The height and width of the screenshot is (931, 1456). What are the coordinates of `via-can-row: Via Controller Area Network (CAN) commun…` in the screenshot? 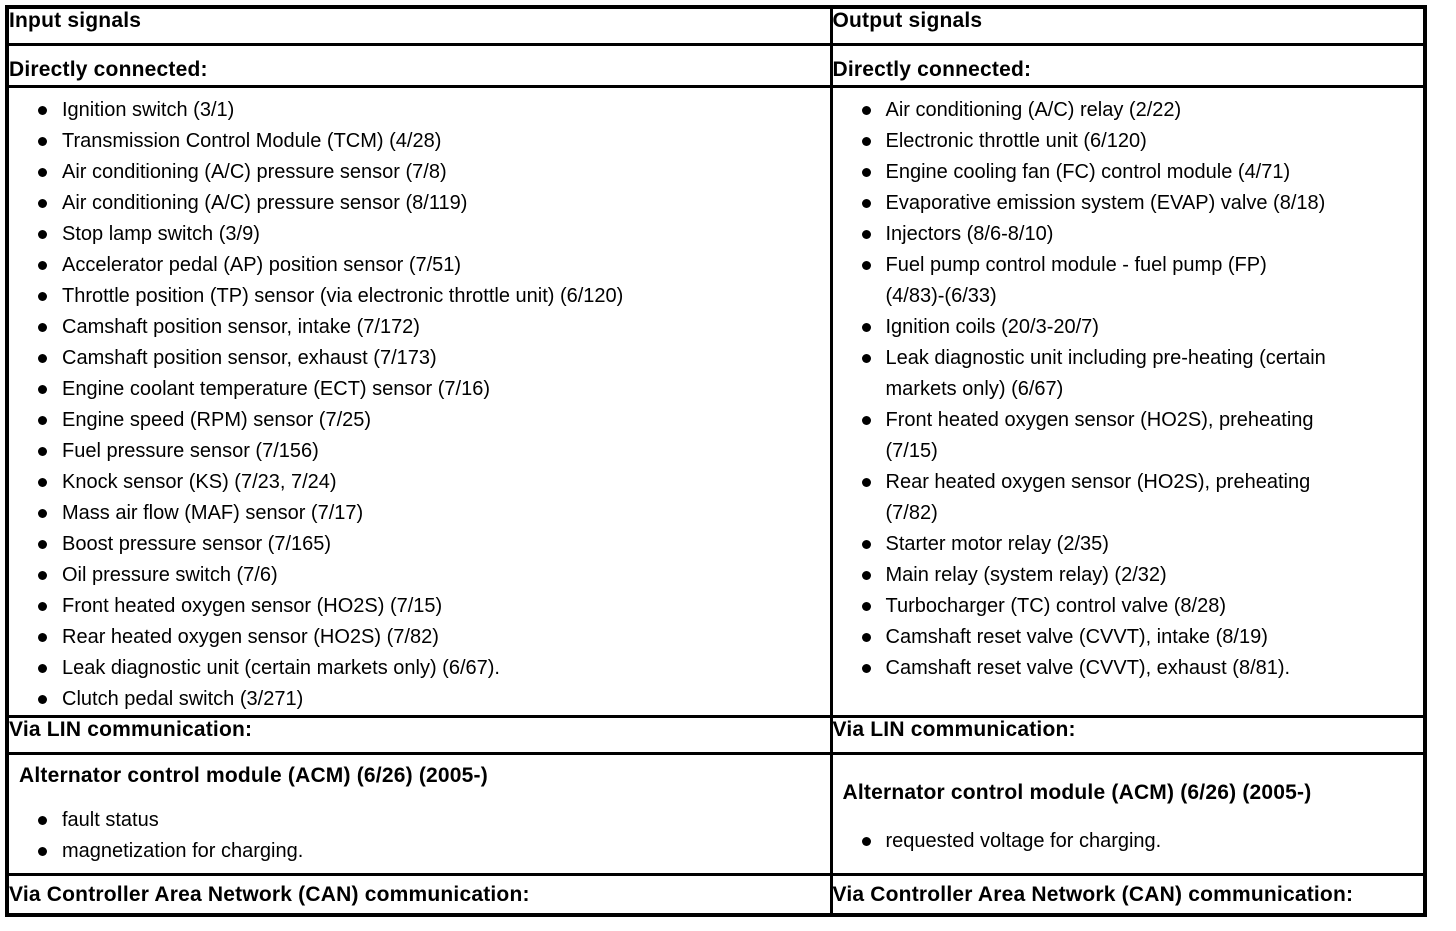 It's located at (716, 894).